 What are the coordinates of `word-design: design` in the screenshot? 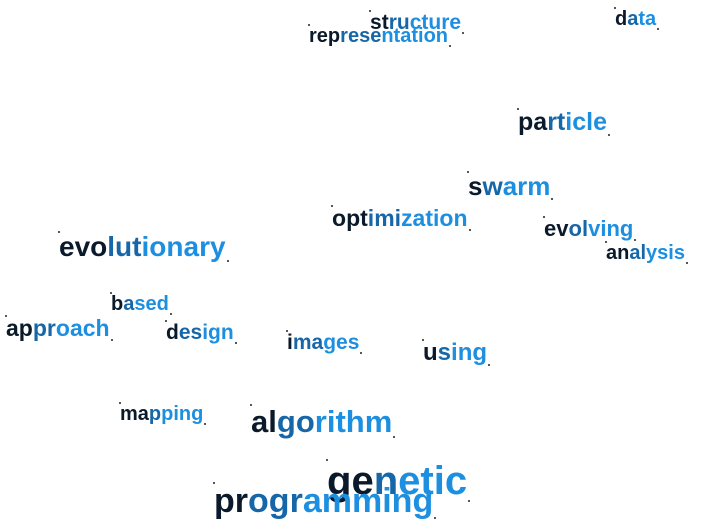 It's located at (200, 332).